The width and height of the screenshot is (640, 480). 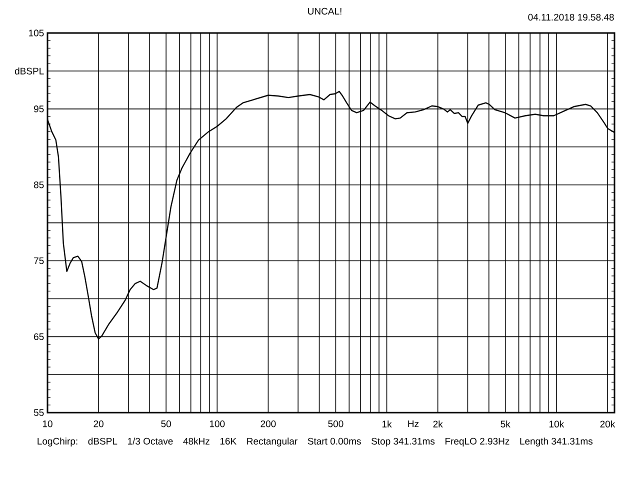 What do you see at coordinates (39, 336) in the screenshot?
I see `y-tick-label: 65` at bounding box center [39, 336].